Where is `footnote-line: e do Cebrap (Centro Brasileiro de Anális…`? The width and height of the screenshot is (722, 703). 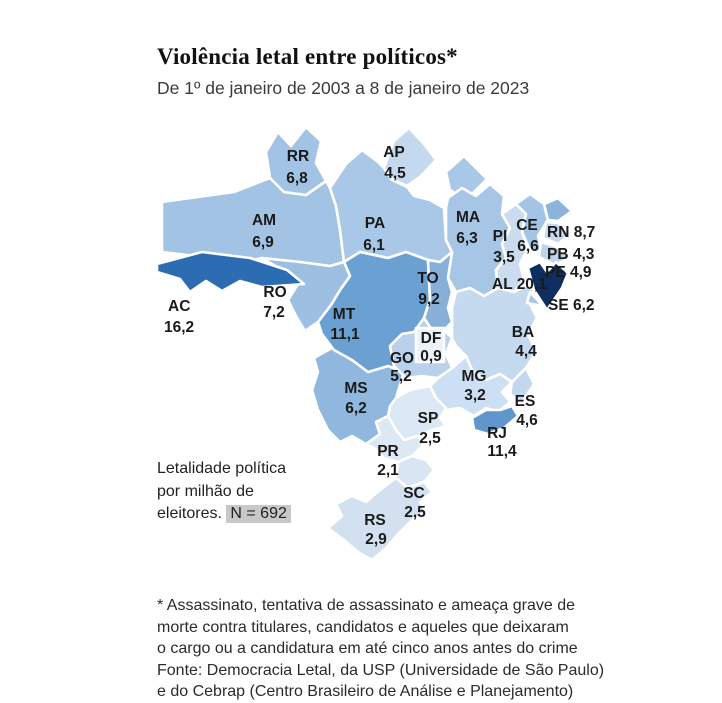
footnote-line: e do Cebrap (Centro Brasileiro de Anális… is located at coordinates (365, 692).